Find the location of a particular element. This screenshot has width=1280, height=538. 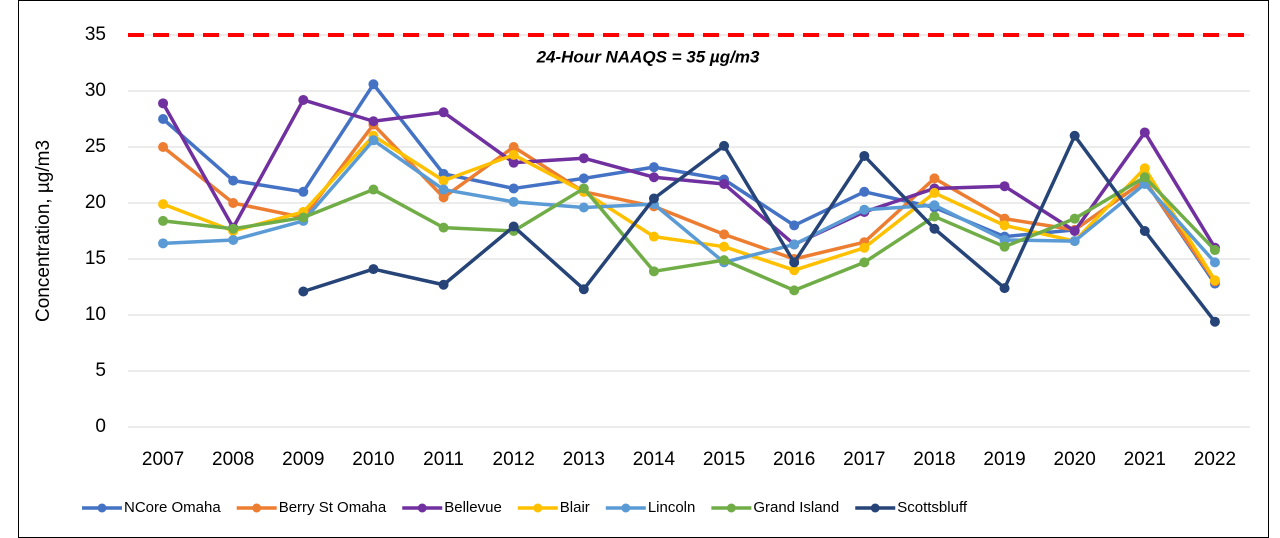

x-tick-label: 2007 is located at coordinates (163, 459).